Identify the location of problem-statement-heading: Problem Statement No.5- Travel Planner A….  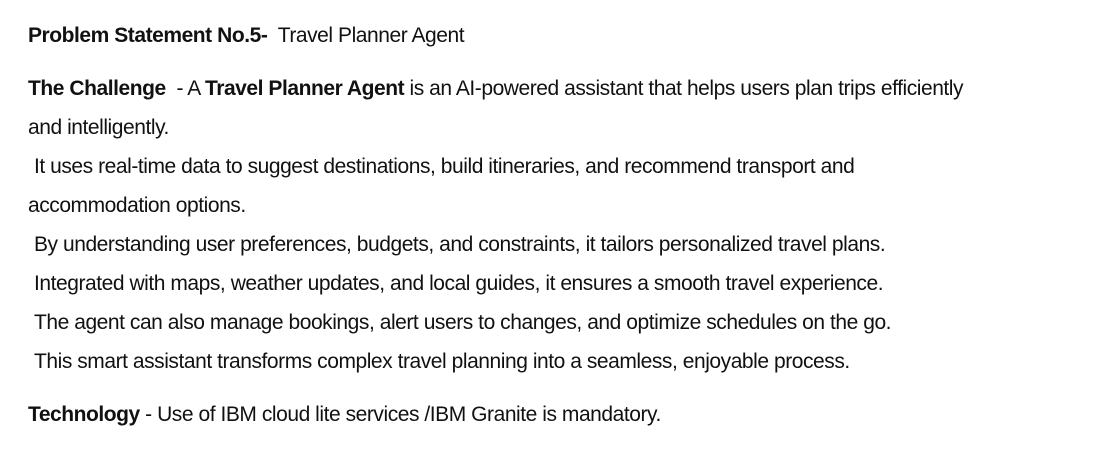
(551, 35).